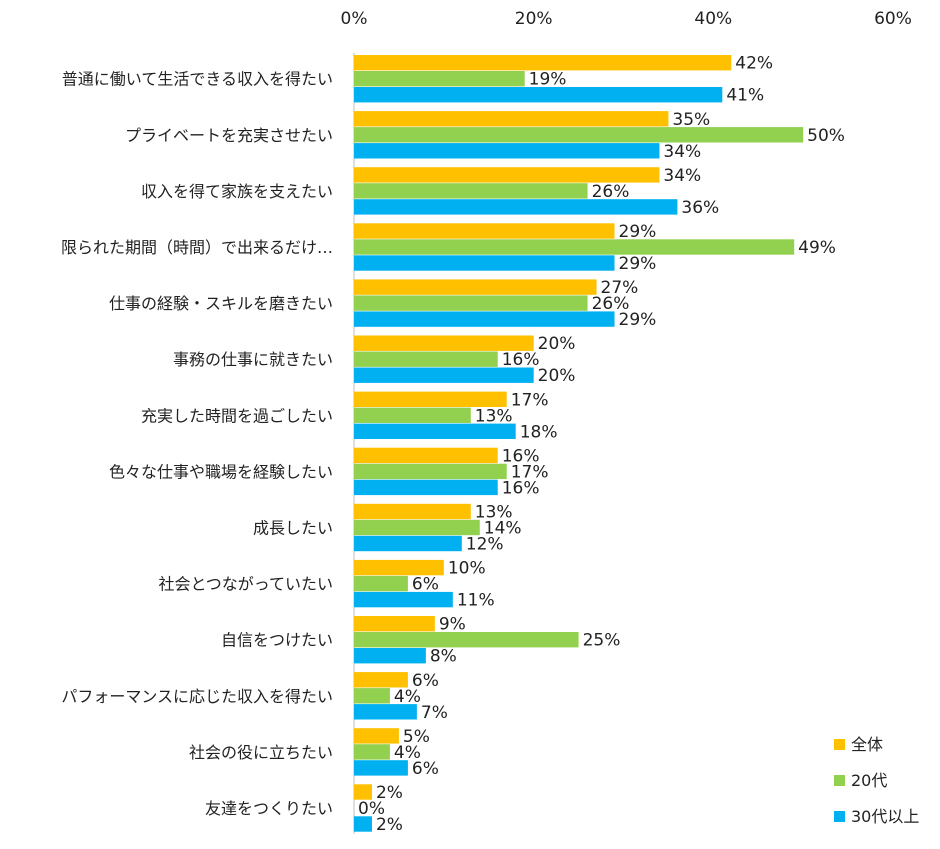 The image size is (940, 849). I want to click on category-label: 仕事の経験・スキルを磨きたい, so click(221, 303).